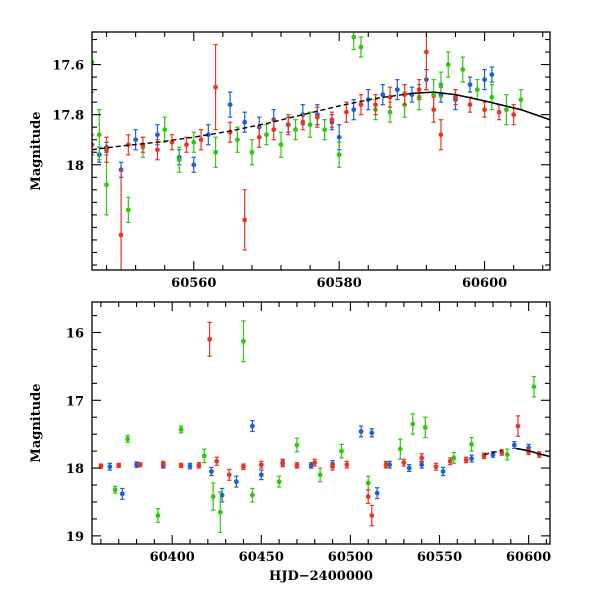 The image size is (600, 600). Describe the element at coordinates (172, 557) in the screenshot. I see `x-tick-label: 60400` at that location.